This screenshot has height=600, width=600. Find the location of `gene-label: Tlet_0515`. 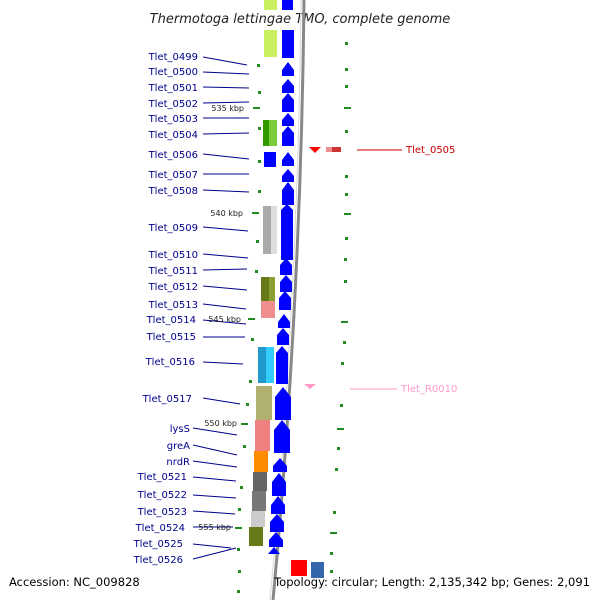

gene-label: Tlet_0515 is located at coordinates (171, 337).